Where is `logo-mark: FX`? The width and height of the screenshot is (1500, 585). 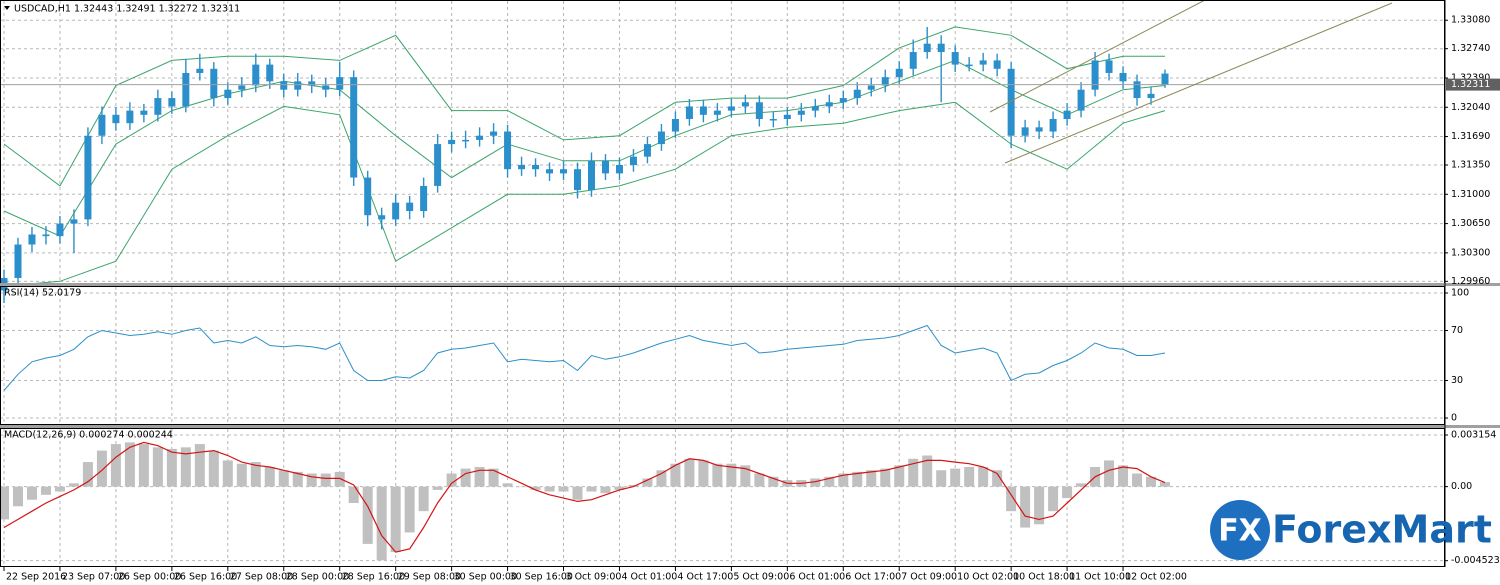
logo-mark: FX is located at coordinates (1240, 531).